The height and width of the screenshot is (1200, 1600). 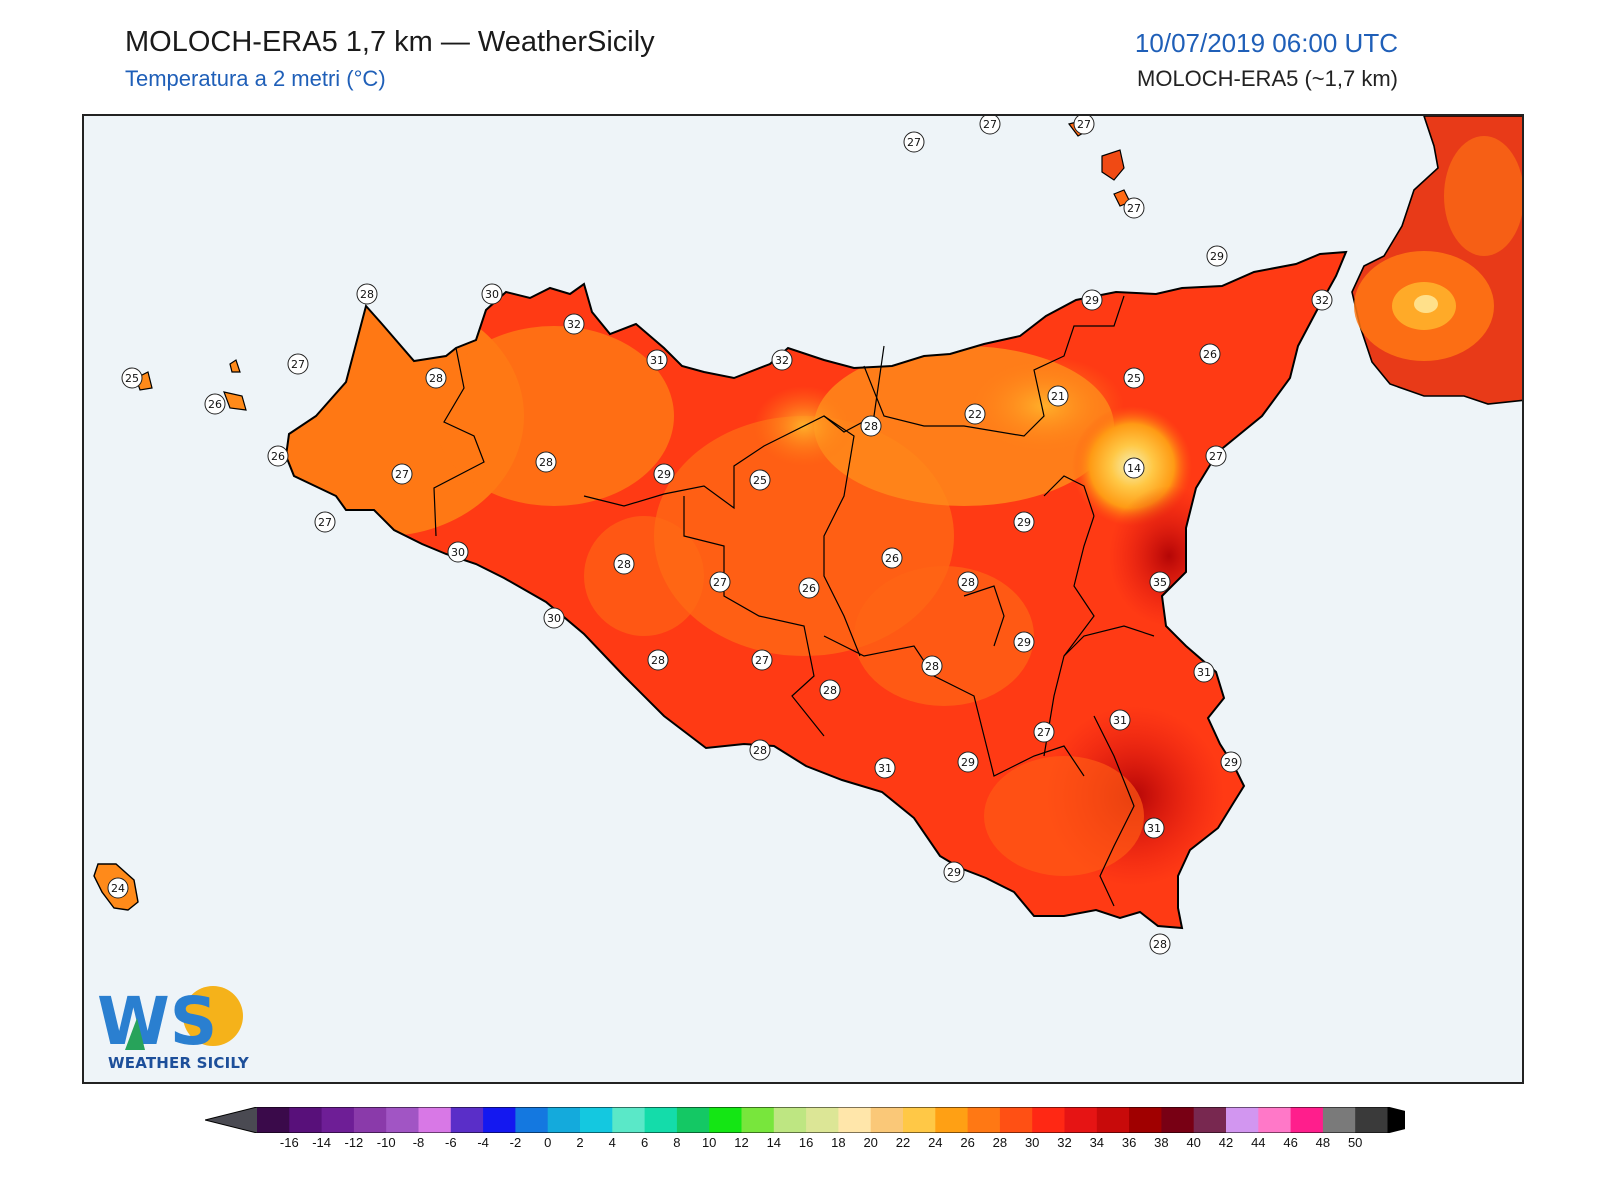 What do you see at coordinates (157, 1021) in the screenshot?
I see `logo-letters: WS` at bounding box center [157, 1021].